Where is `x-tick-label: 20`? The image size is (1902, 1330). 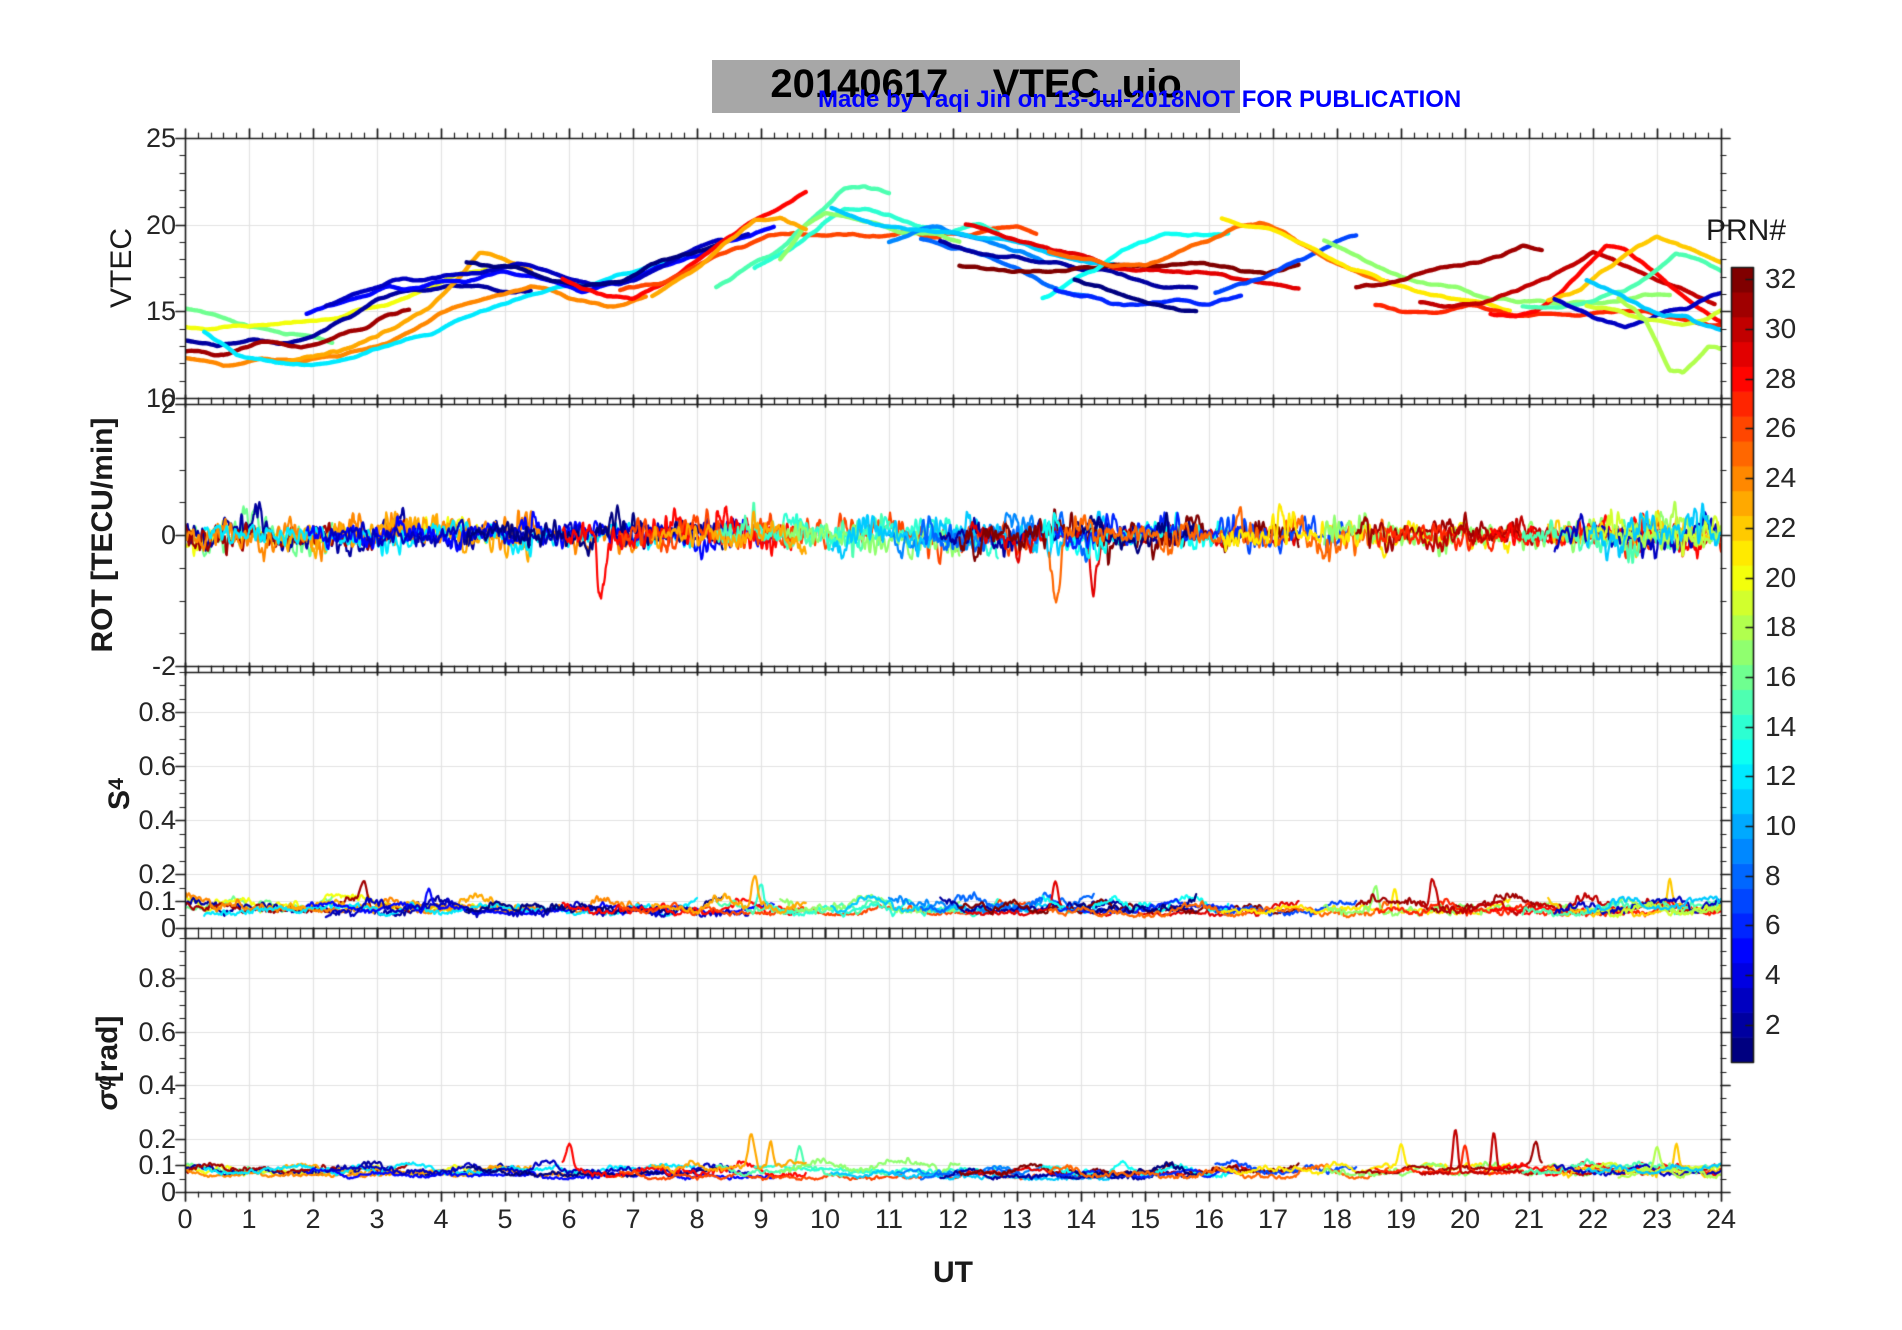
x-tick-label: 20 is located at coordinates (1465, 1219).